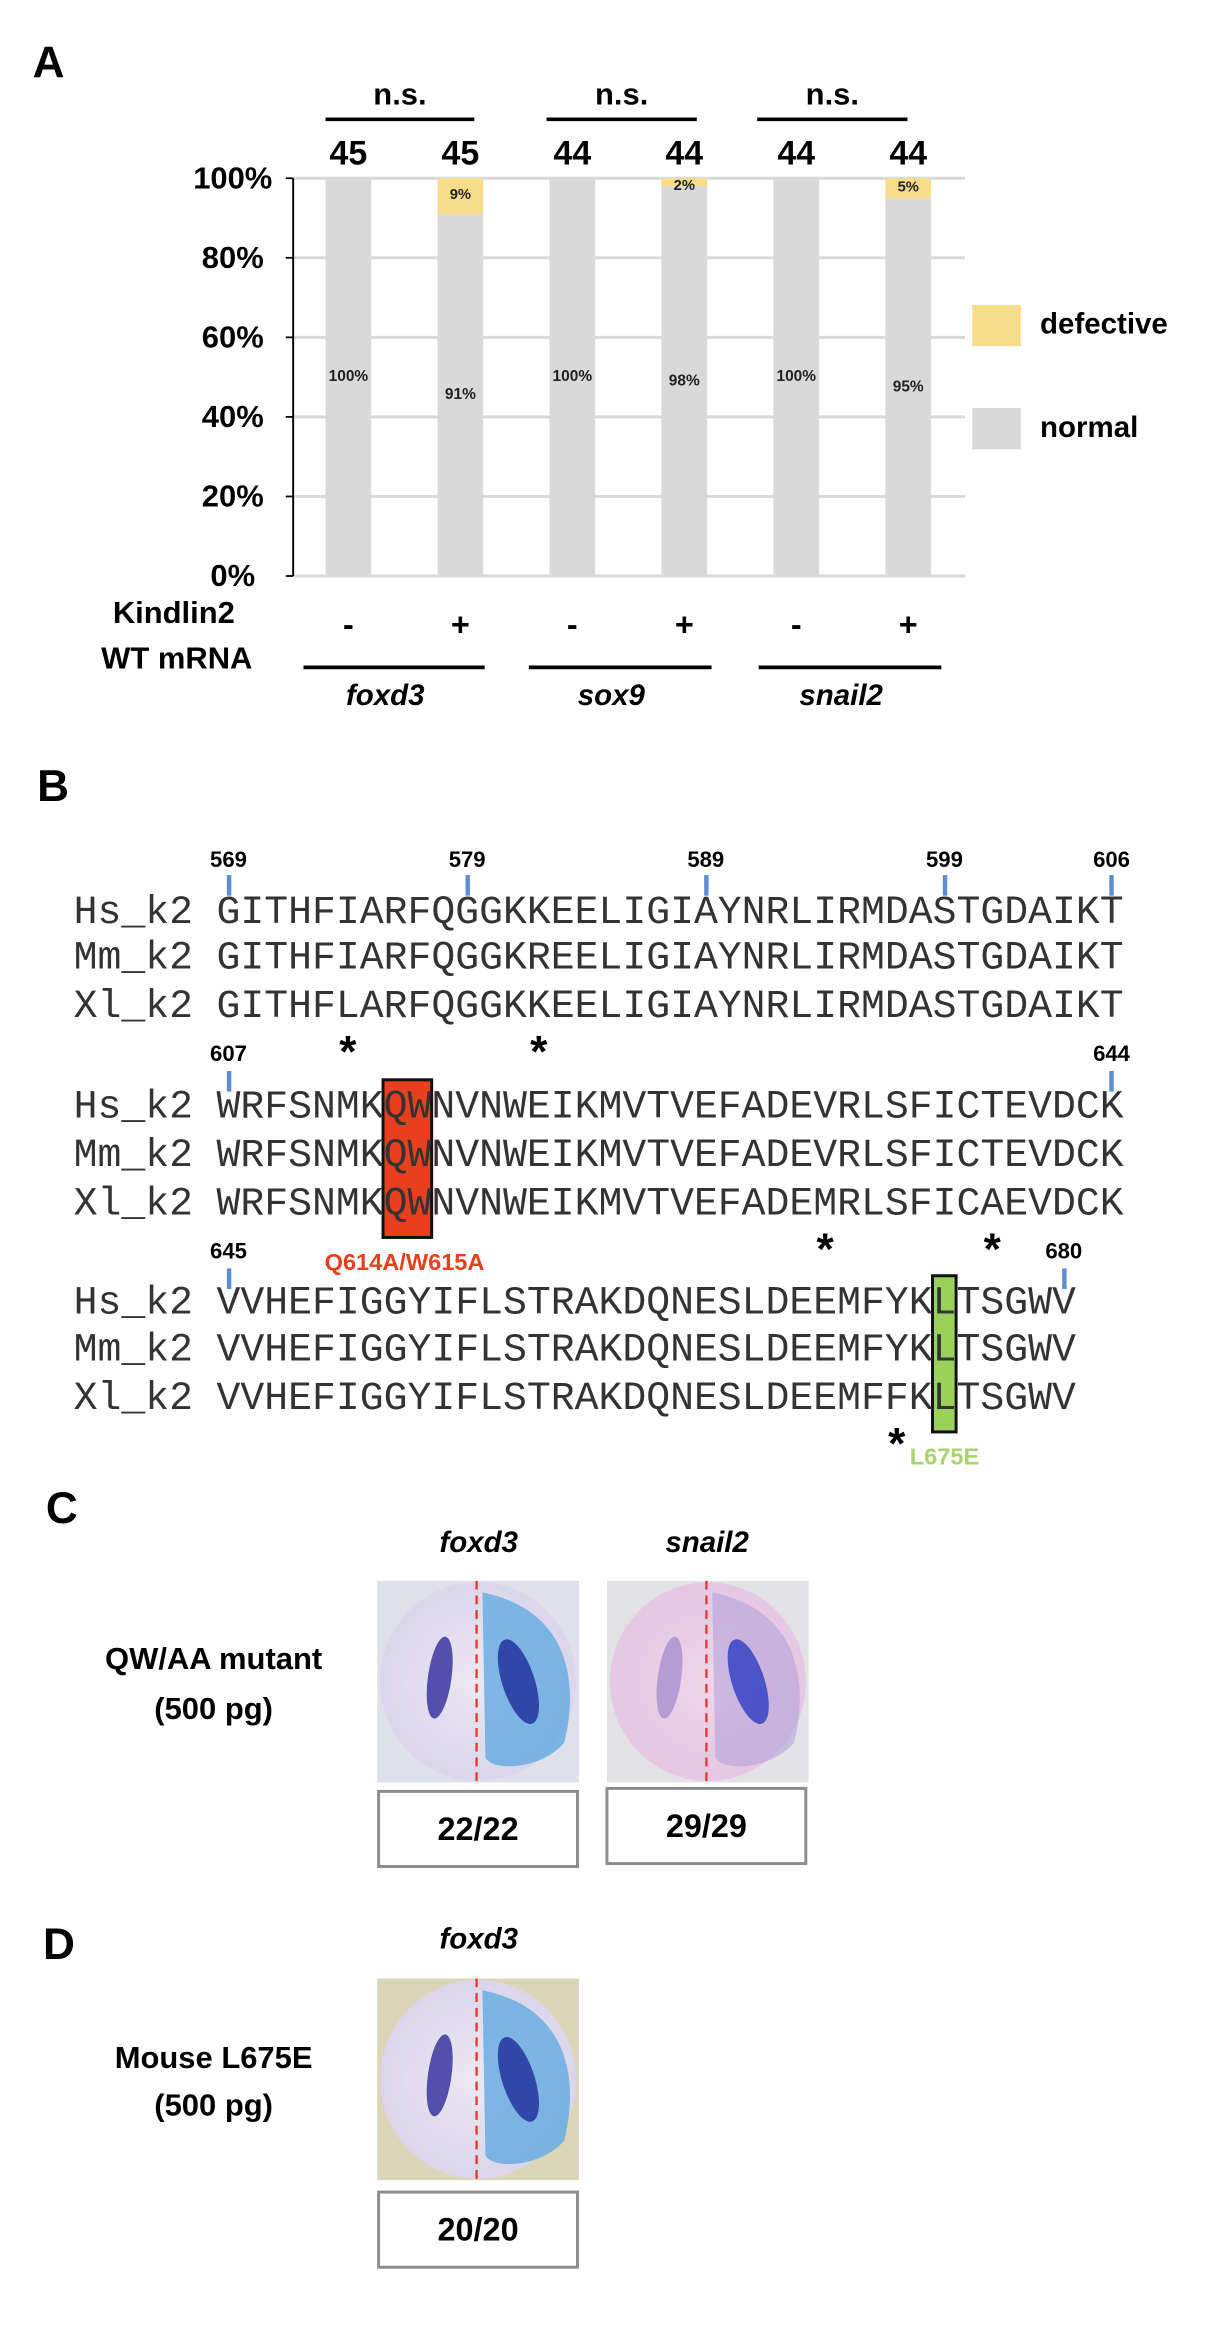 Image resolution: width=1208 pixels, height=2326 pixels. What do you see at coordinates (684, 380) in the screenshot?
I see `data-label-normal: 98%` at bounding box center [684, 380].